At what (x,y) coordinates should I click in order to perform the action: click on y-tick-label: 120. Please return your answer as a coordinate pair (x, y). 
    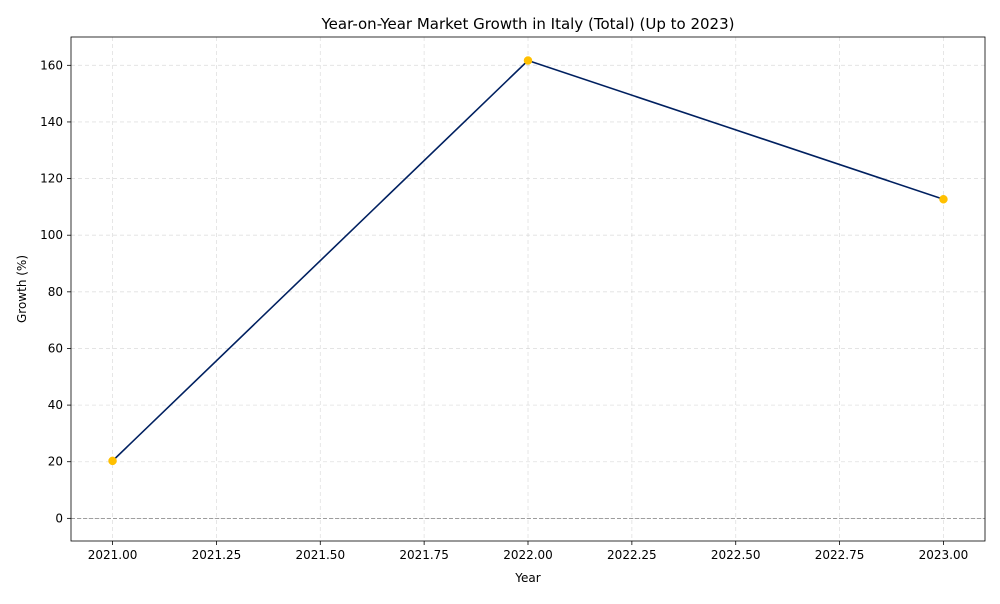
    Looking at the image, I should click on (51, 179).